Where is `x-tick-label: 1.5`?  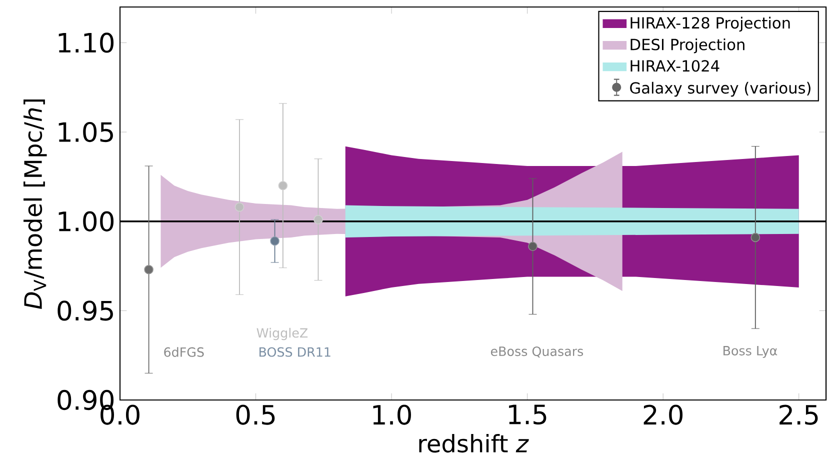 x-tick-label: 1.5 is located at coordinates (527, 414).